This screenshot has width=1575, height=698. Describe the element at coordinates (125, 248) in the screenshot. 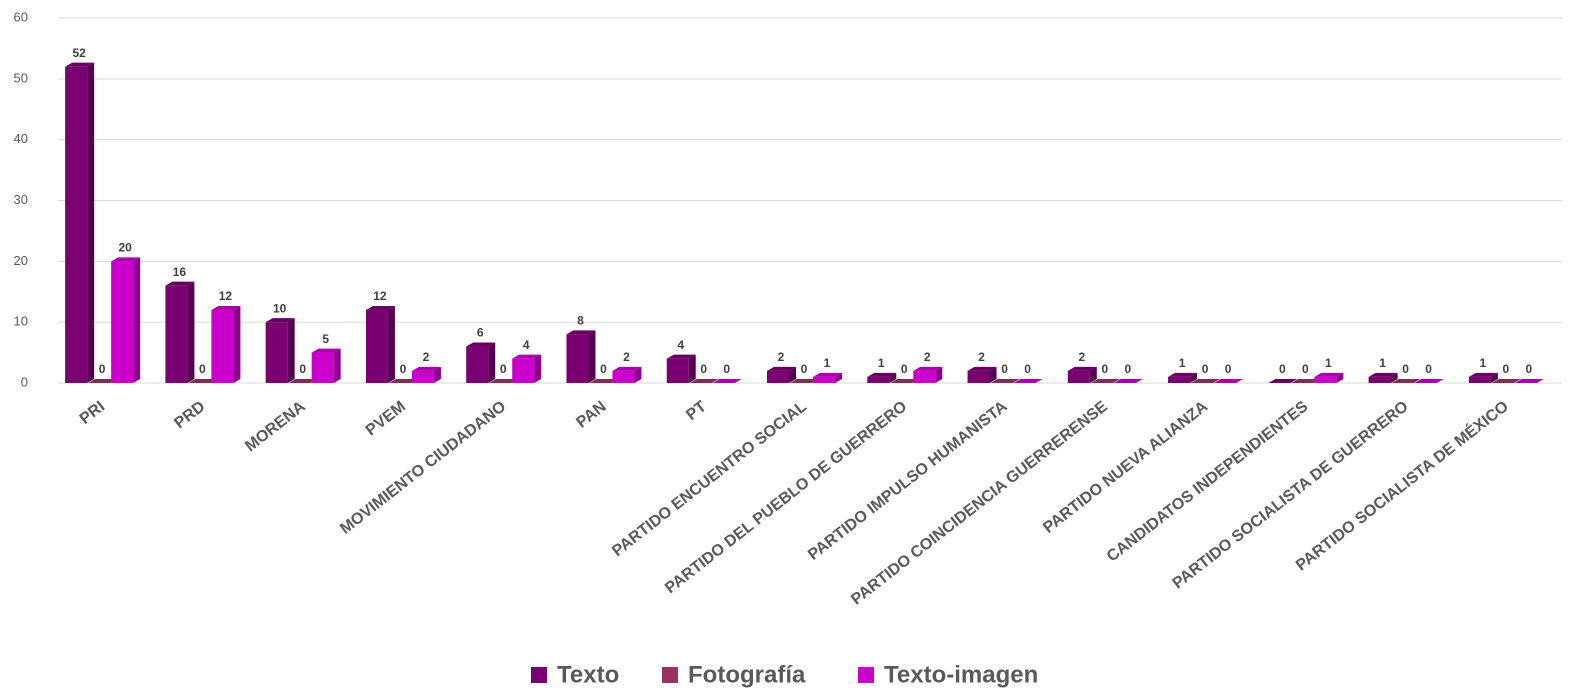

I see `data-label: 20` at that location.